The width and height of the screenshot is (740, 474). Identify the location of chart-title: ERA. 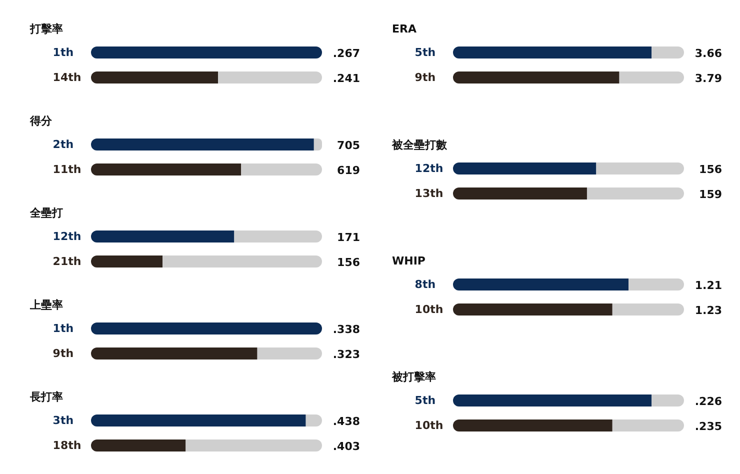
(404, 29).